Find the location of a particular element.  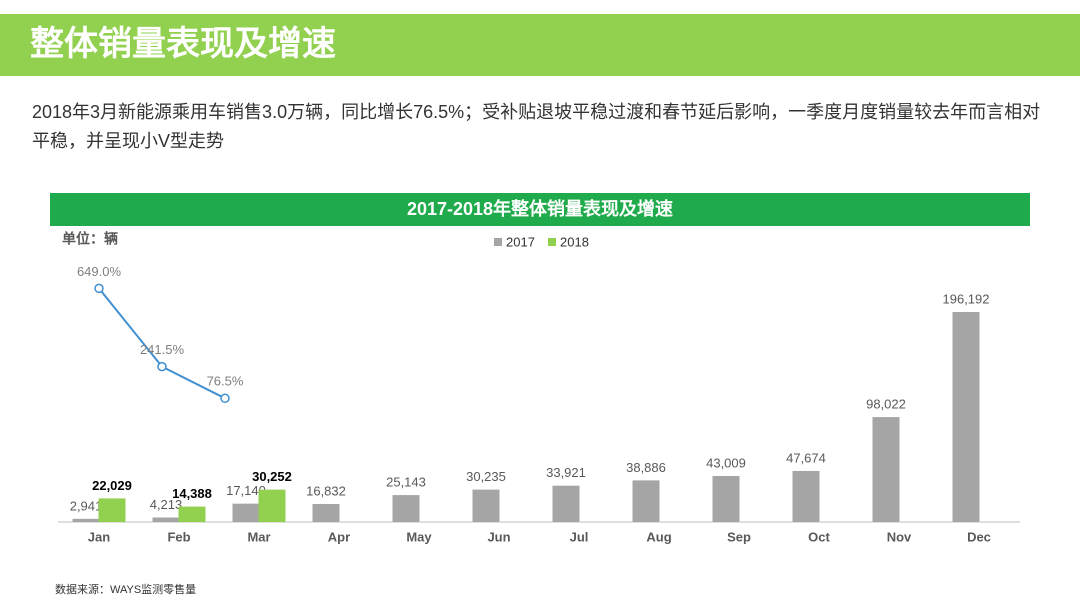

value-label: 33,921 is located at coordinates (566, 472).